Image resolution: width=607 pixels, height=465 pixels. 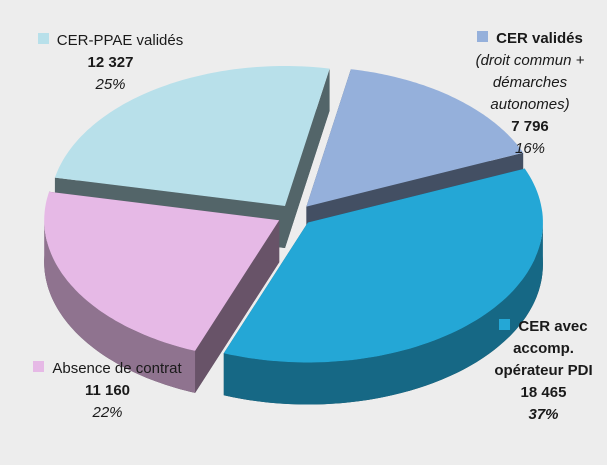 I want to click on value-label: 12 327, so click(x=110, y=62).